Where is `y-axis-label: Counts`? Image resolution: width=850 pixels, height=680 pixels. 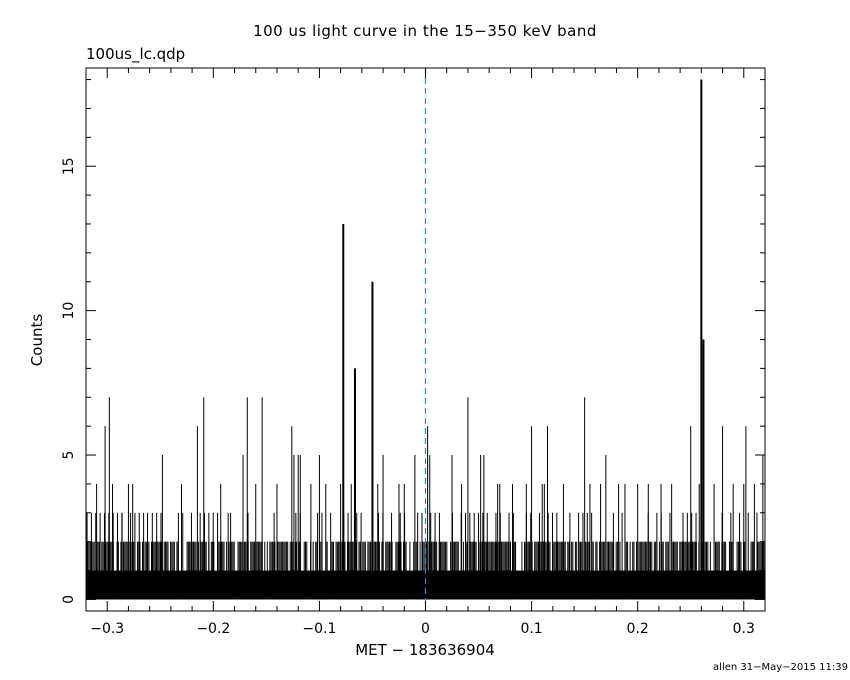
y-axis-label: Counts is located at coordinates (37, 340).